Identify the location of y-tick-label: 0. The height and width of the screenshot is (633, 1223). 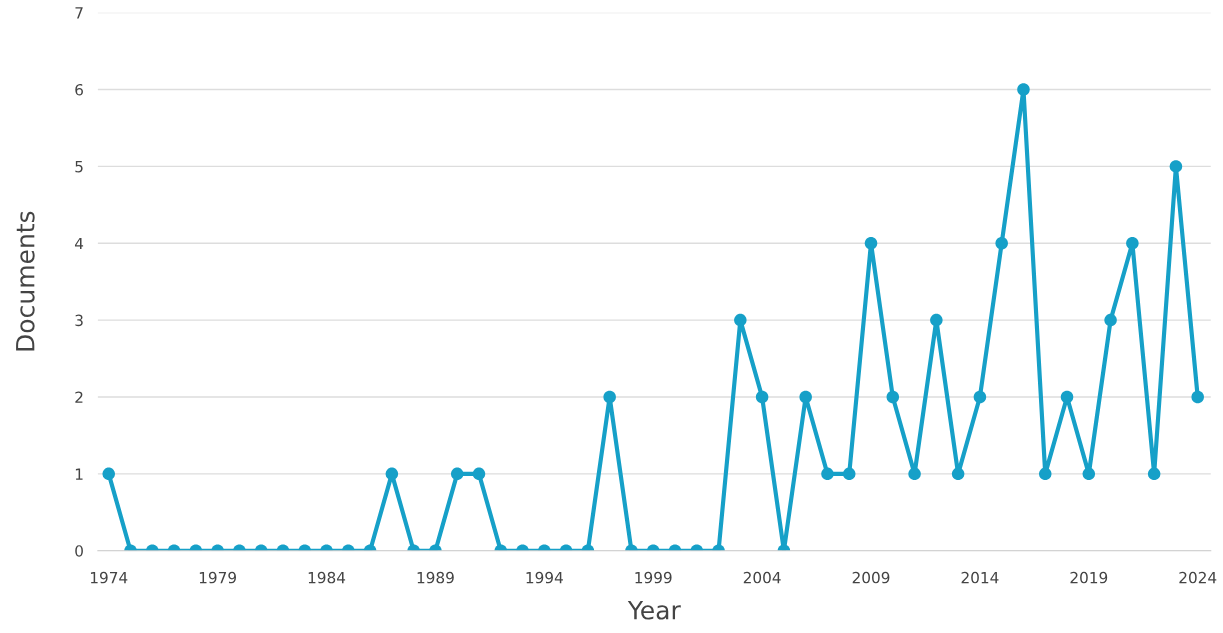
(79, 551).